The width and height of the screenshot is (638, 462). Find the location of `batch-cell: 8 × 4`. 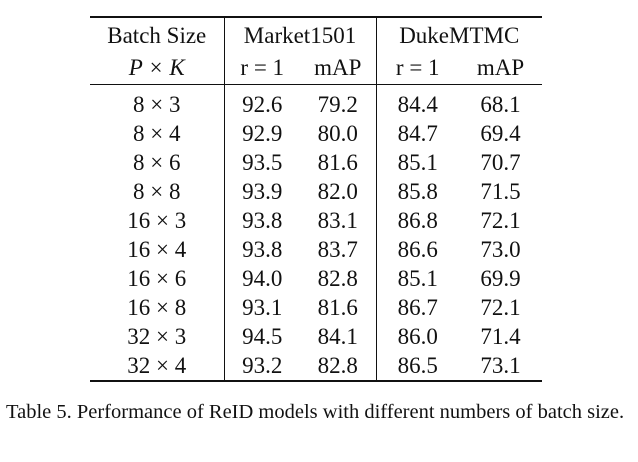

batch-cell: 8 × 4 is located at coordinates (157, 133).